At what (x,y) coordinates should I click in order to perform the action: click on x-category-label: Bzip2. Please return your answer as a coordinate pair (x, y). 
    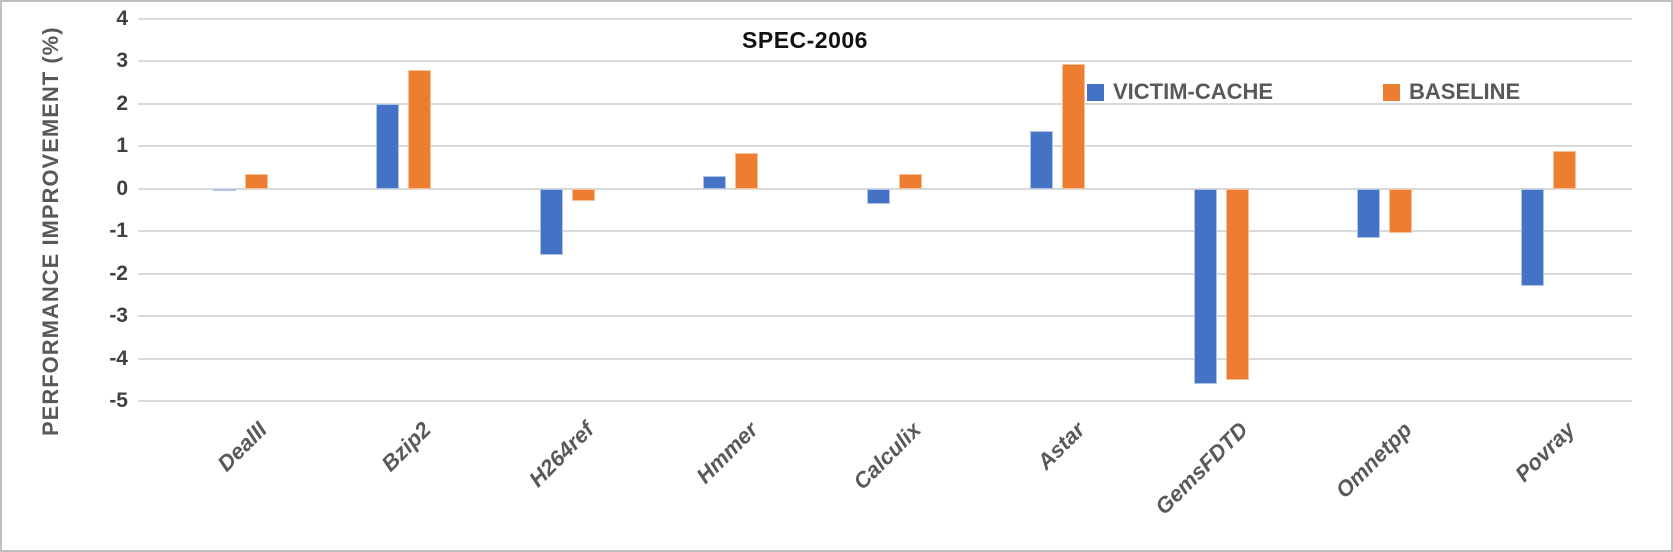
    Looking at the image, I should click on (406, 447).